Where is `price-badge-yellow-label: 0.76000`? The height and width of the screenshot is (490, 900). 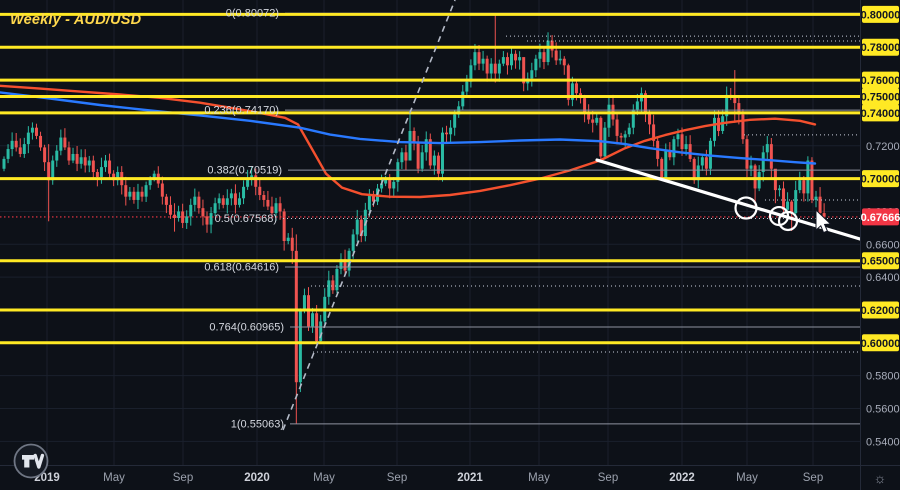
price-badge-yellow-label: 0.76000 is located at coordinates (880, 81).